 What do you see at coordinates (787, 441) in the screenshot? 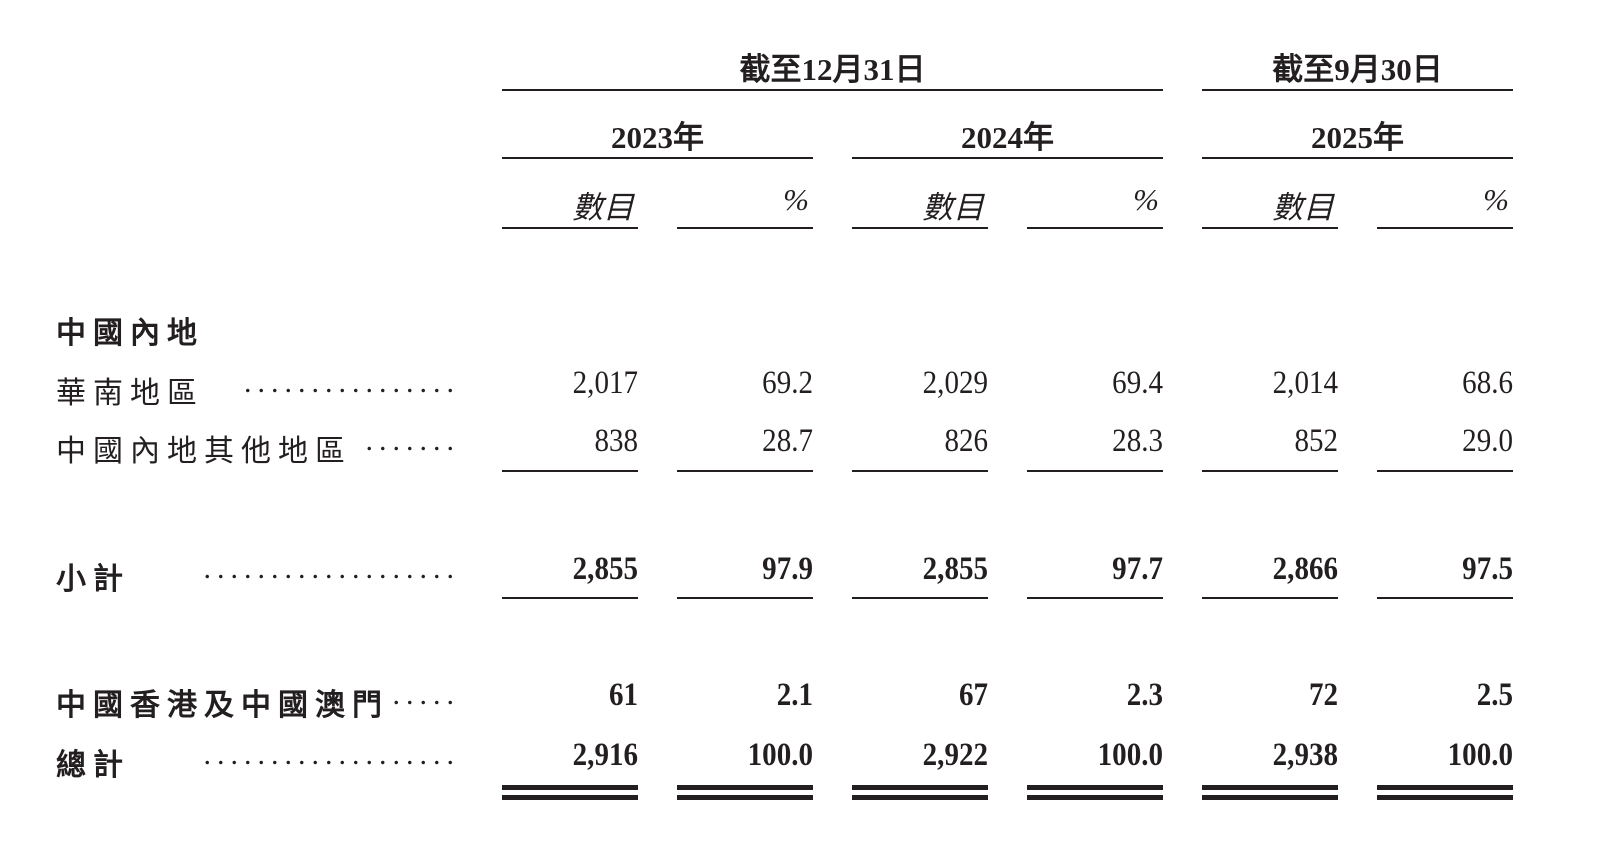
I see `cell-percent: 28.7` at bounding box center [787, 441].